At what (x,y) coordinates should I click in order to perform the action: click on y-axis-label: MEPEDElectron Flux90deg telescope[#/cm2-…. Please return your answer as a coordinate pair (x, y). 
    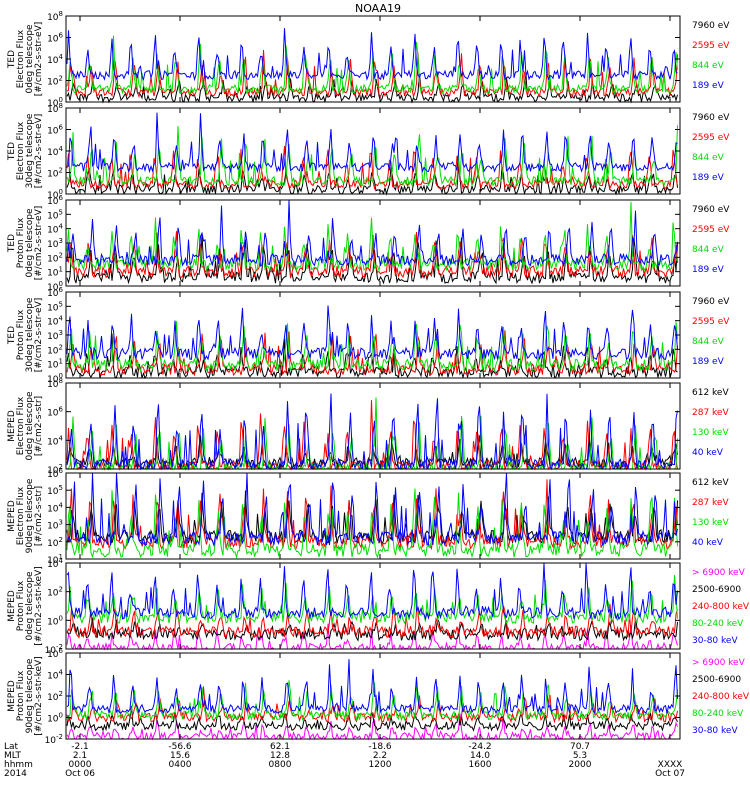
    Looking at the image, I should click on (25, 515).